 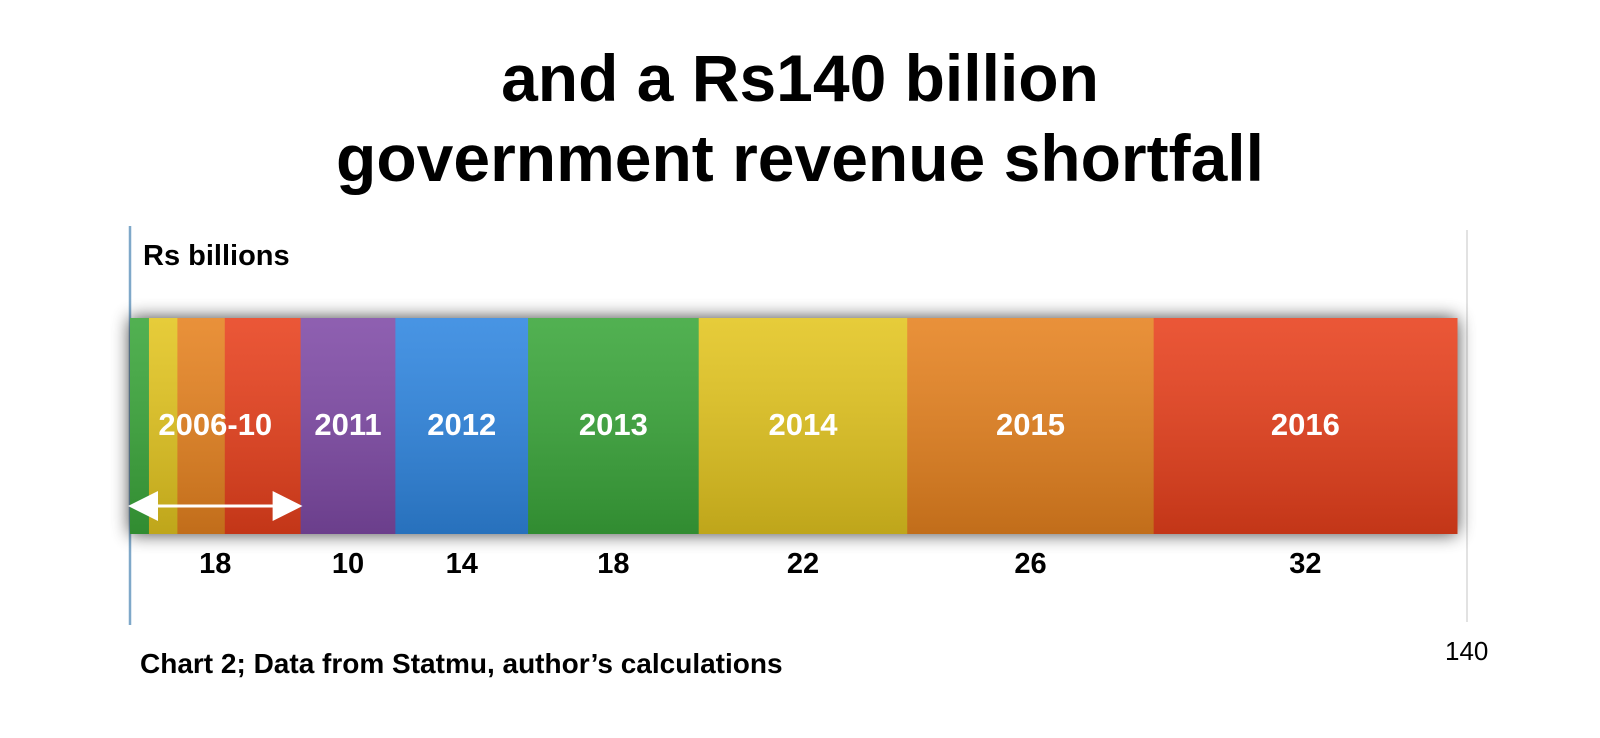 What do you see at coordinates (1467, 651) in the screenshot?
I see `axis-end-label: 140` at bounding box center [1467, 651].